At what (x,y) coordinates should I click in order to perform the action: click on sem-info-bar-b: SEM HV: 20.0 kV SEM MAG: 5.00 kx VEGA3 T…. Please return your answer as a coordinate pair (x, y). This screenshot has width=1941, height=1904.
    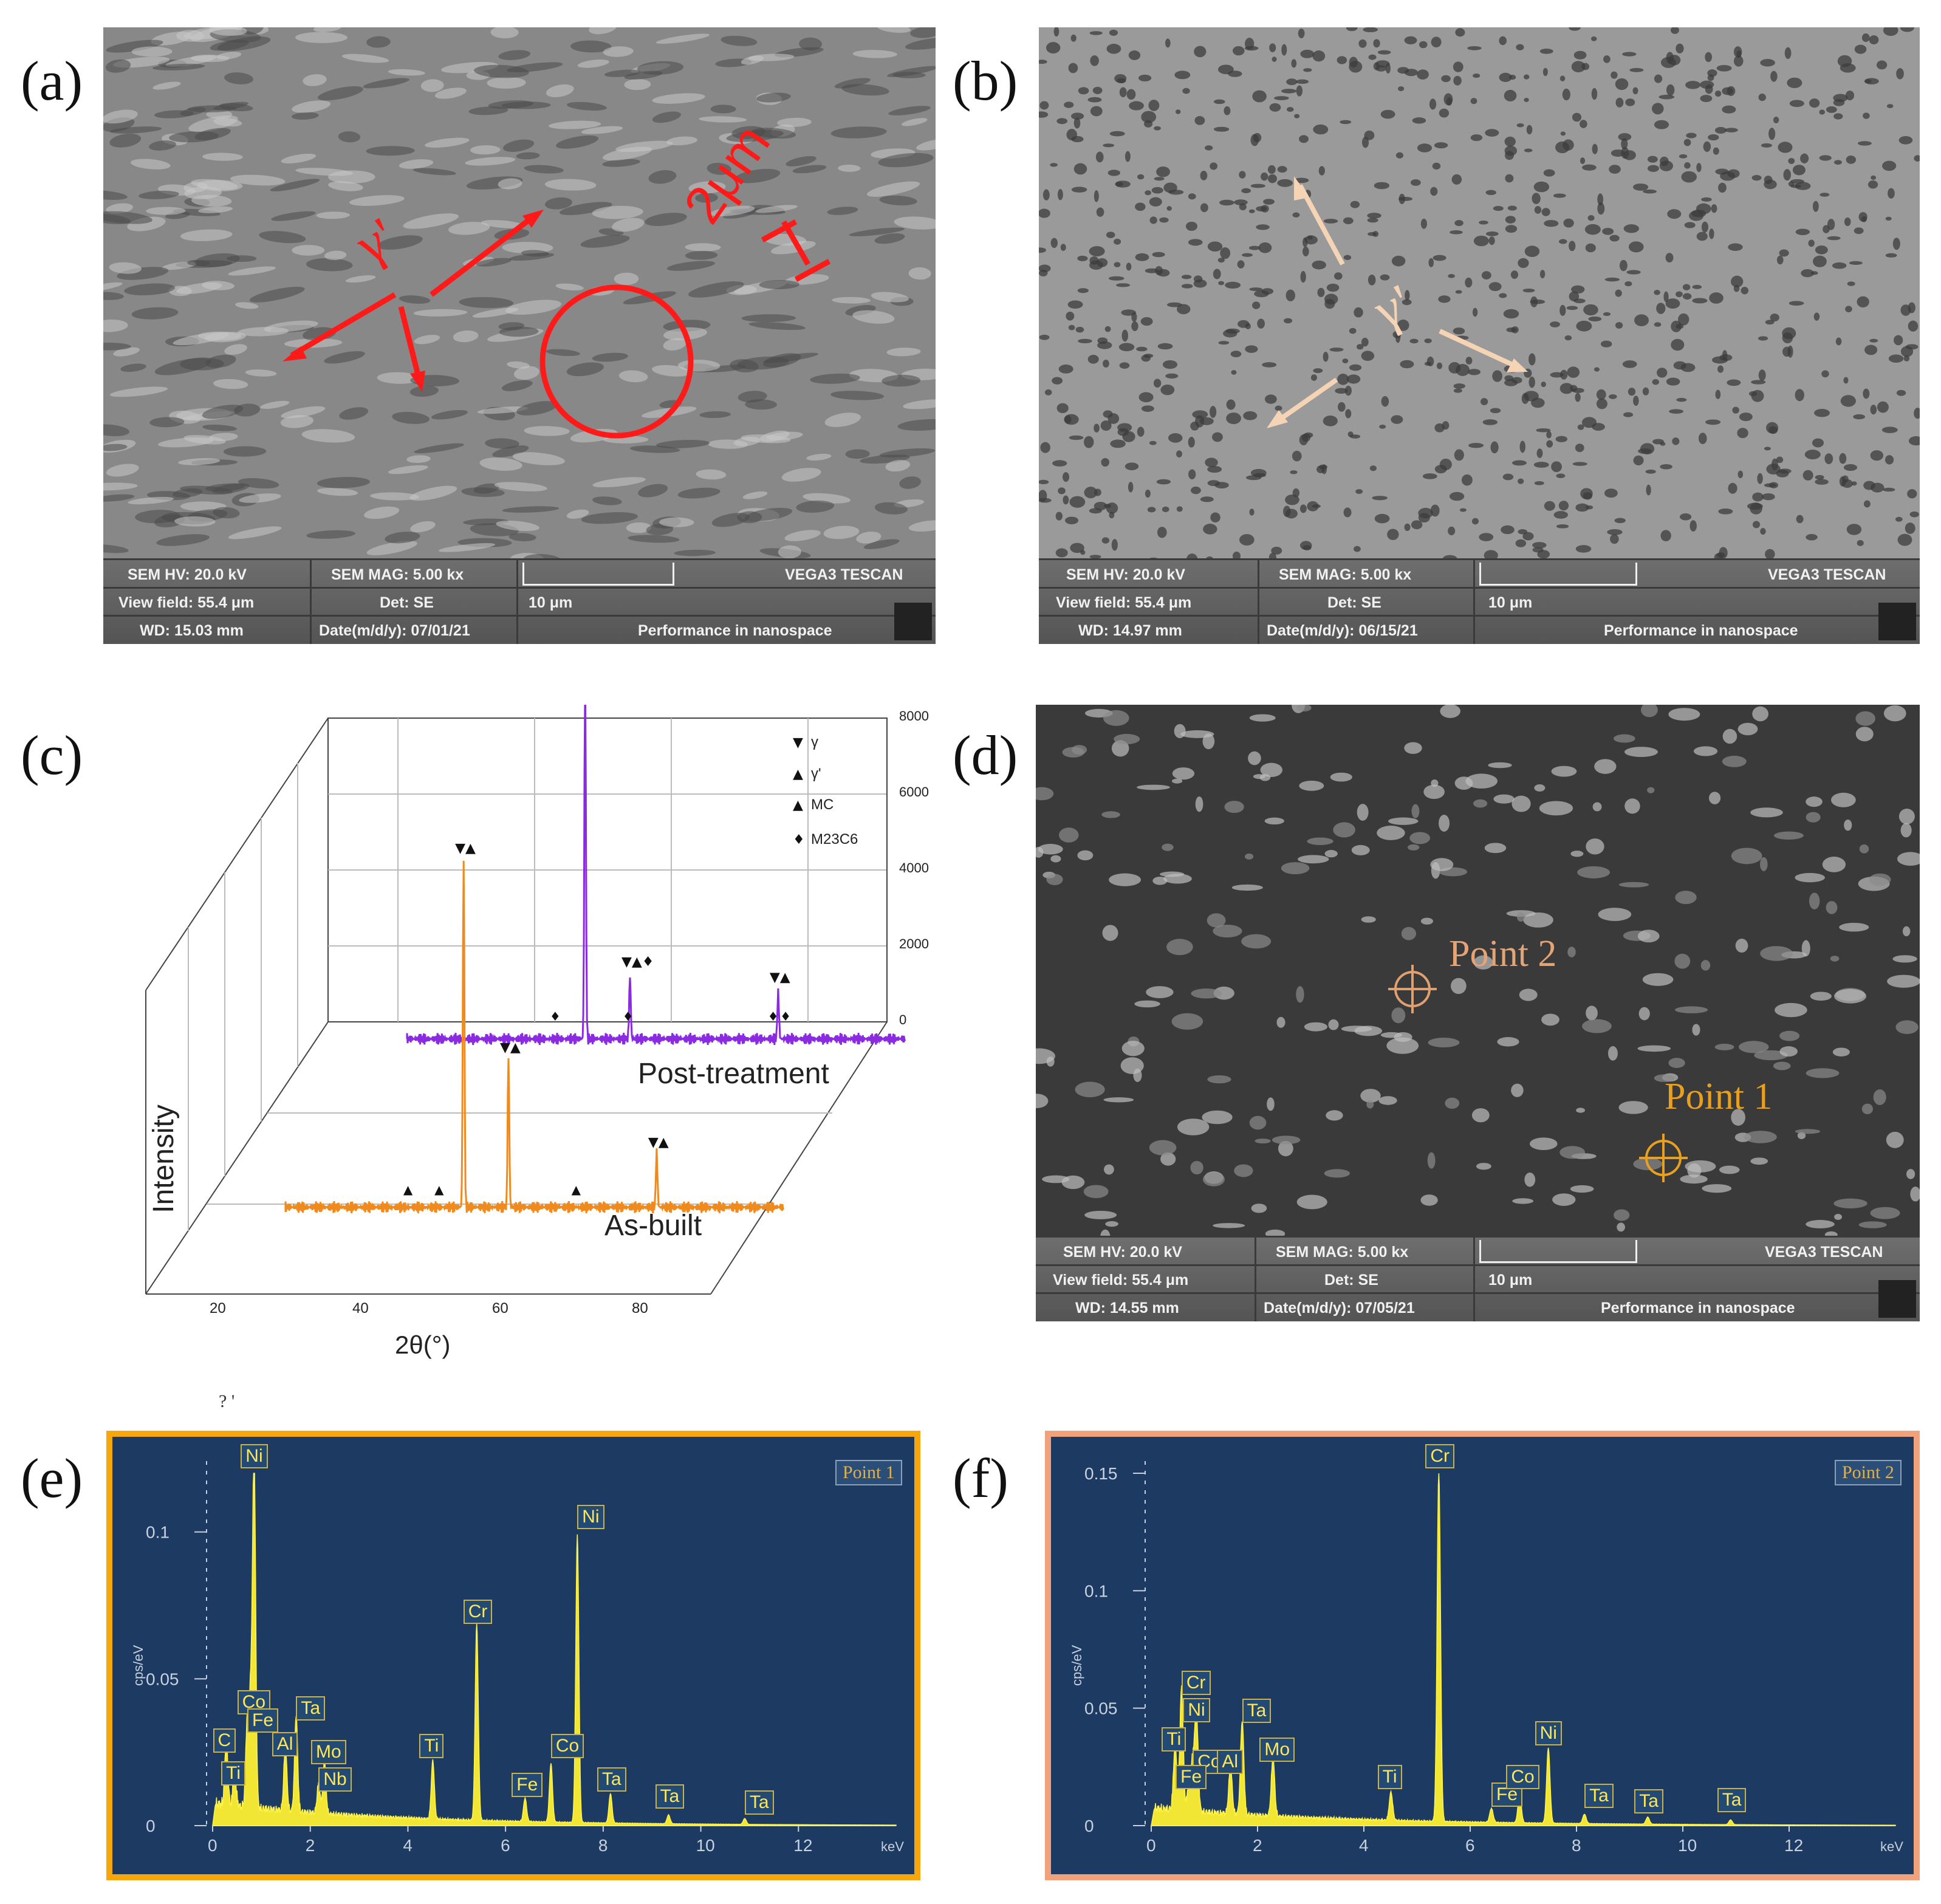
    Looking at the image, I should click on (1479, 601).